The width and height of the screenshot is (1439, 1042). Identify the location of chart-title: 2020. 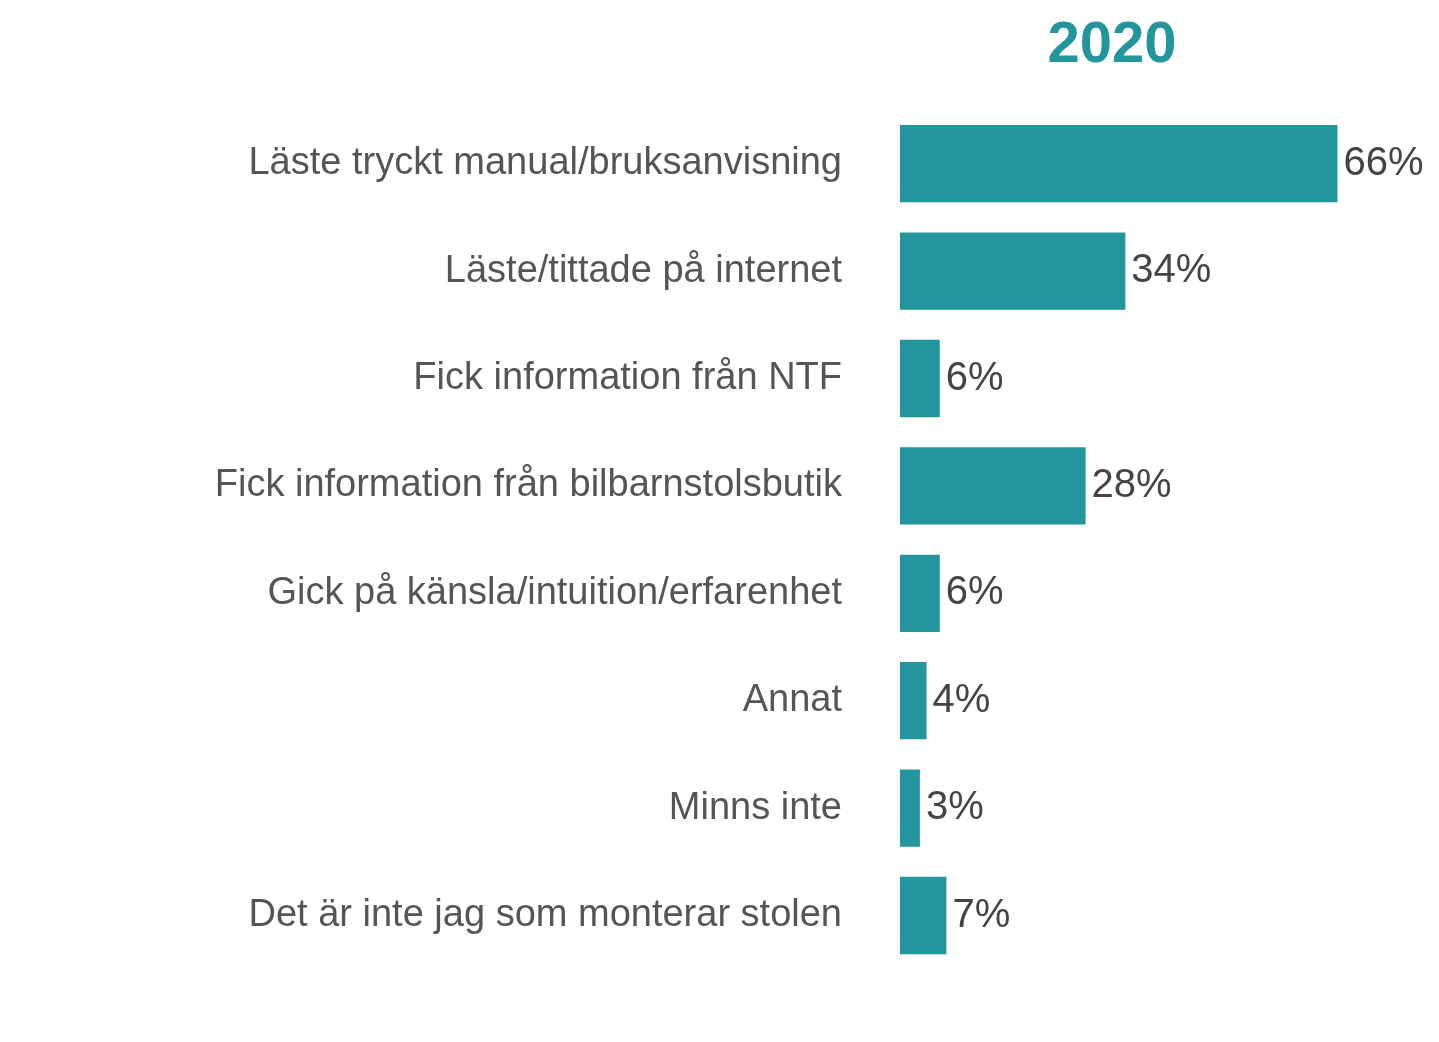
(1112, 41).